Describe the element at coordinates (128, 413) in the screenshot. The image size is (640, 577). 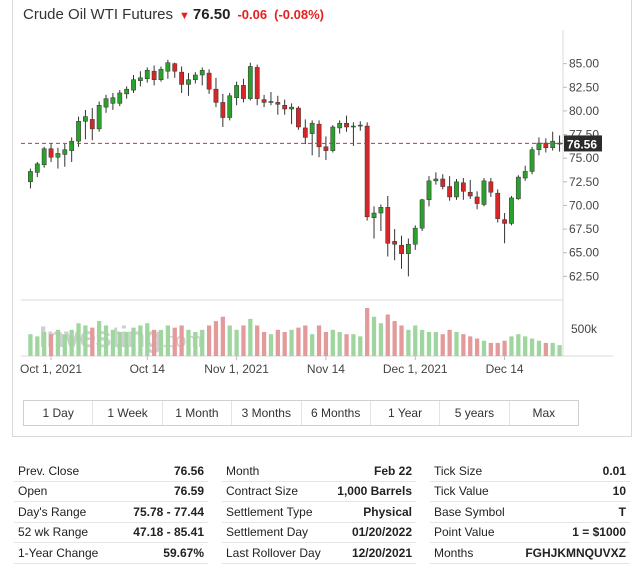
I see `range-1-week-button: 1 Week` at that location.